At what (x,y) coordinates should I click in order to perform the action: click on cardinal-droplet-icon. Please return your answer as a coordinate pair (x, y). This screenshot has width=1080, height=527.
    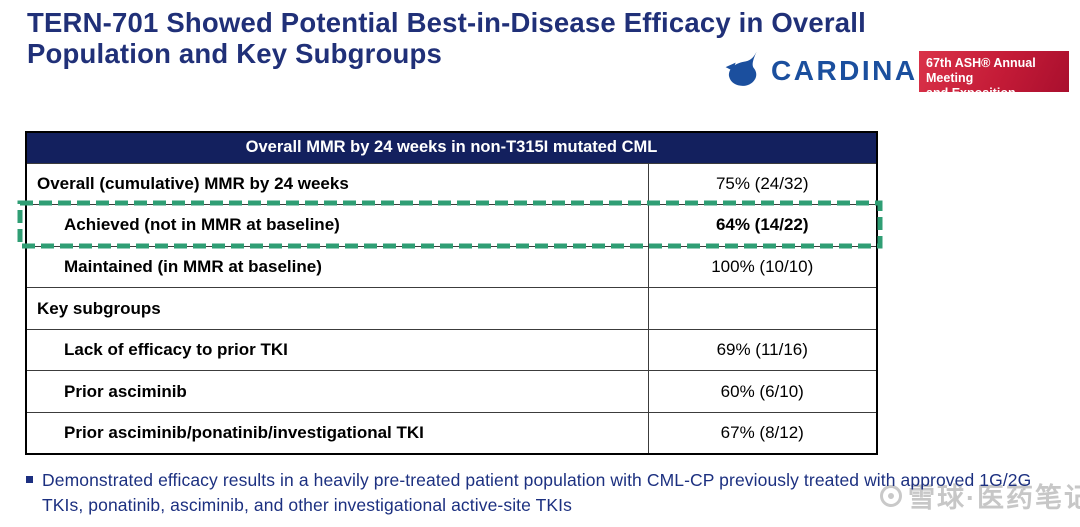
    Looking at the image, I should click on (742, 71).